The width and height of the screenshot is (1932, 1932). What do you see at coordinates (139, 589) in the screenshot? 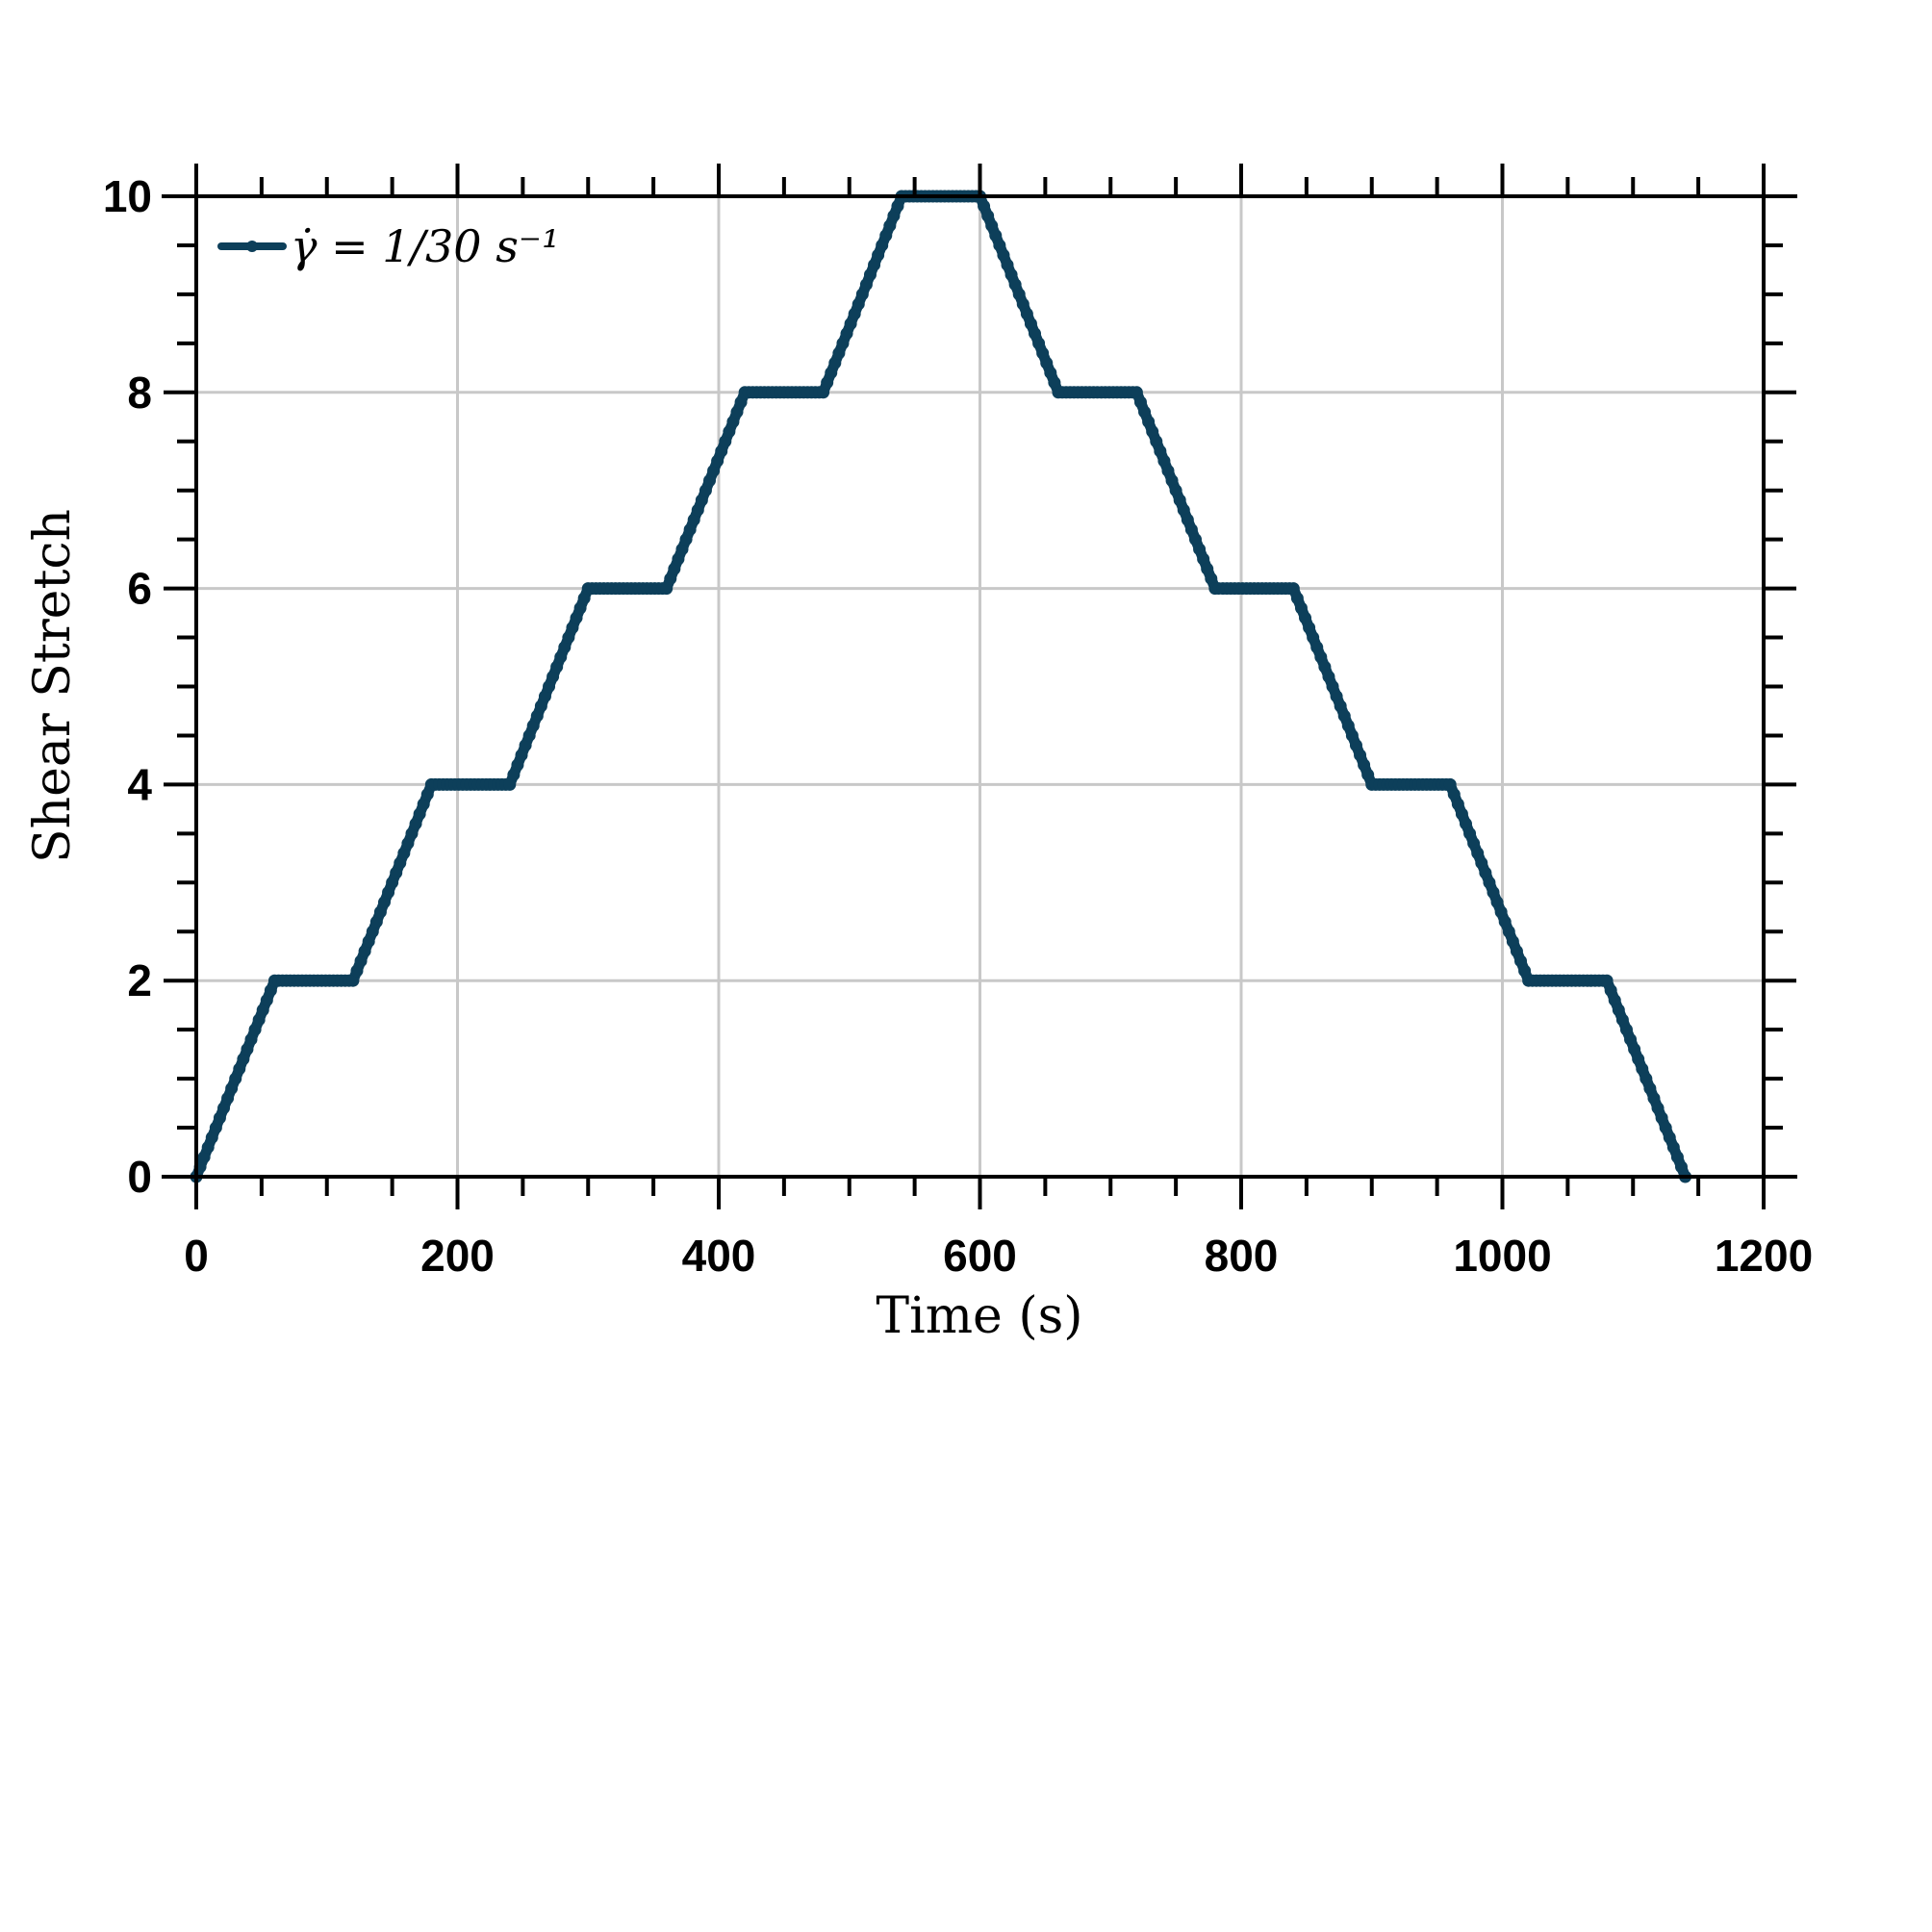
I see `y-tick-label-3: 6` at bounding box center [139, 589].